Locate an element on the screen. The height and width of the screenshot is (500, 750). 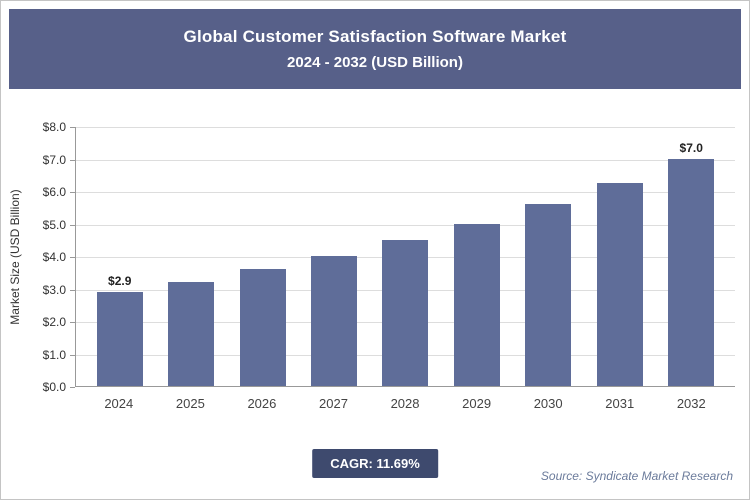
bar-cell-2032: $7.0 is located at coordinates (691, 256).